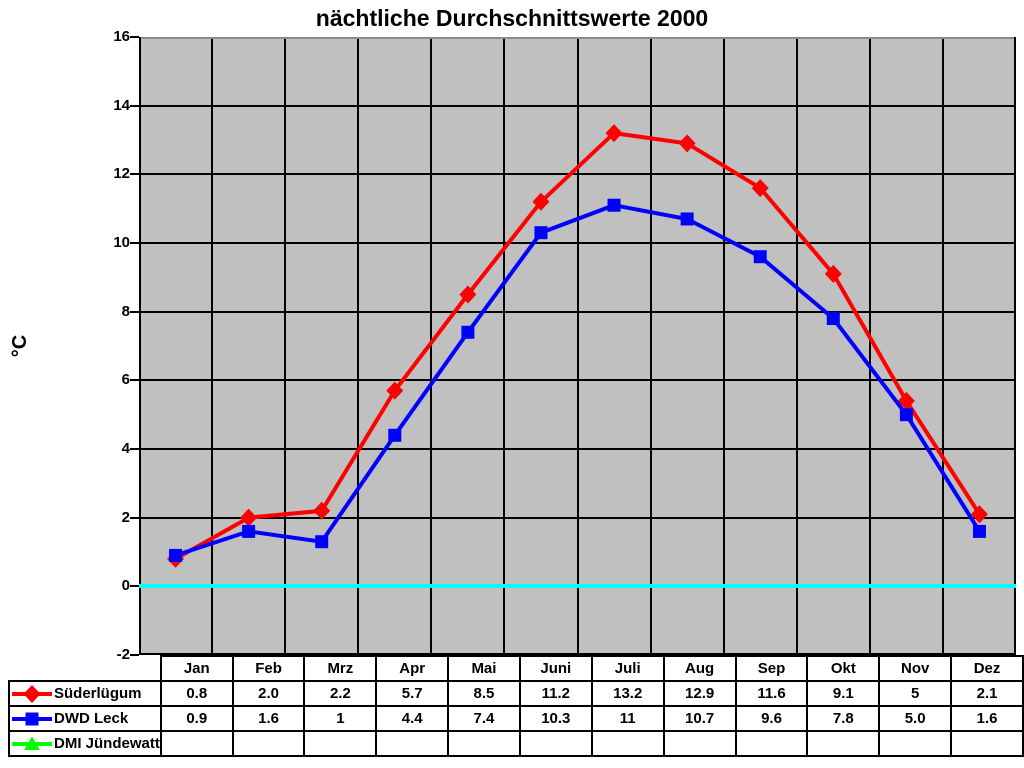 This screenshot has width=1024, height=768. I want to click on month-header-cell: Apr, so click(412, 668).